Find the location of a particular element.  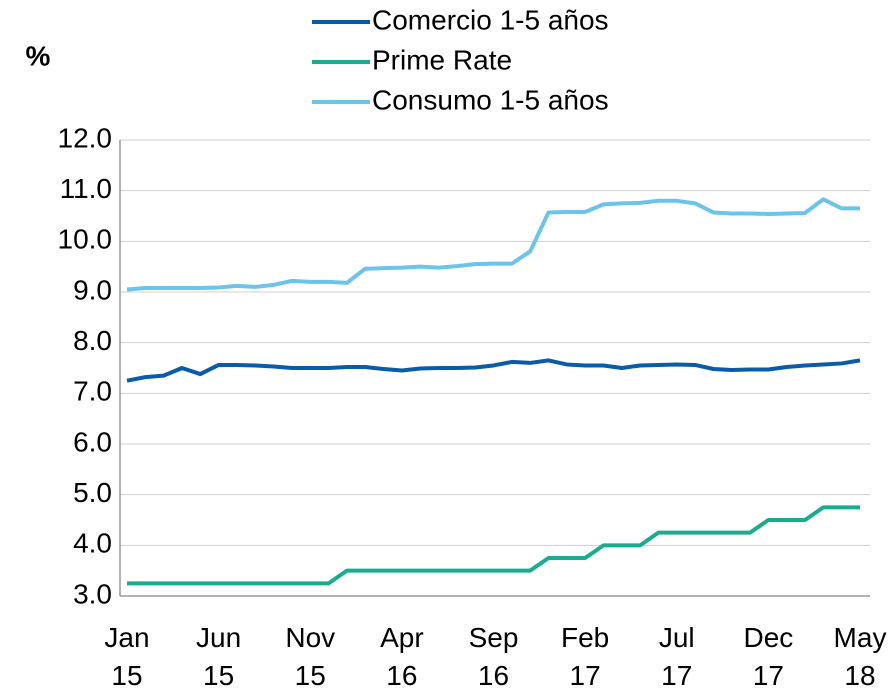

x-tick-label: Sep 16 is located at coordinates (494, 656).